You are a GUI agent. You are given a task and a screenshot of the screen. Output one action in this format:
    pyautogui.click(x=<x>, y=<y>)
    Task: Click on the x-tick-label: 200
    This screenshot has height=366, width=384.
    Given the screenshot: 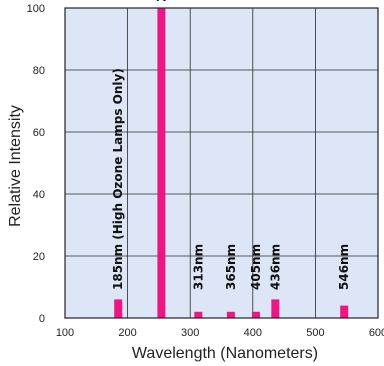 What is the action you would take?
    pyautogui.click(x=127, y=333)
    